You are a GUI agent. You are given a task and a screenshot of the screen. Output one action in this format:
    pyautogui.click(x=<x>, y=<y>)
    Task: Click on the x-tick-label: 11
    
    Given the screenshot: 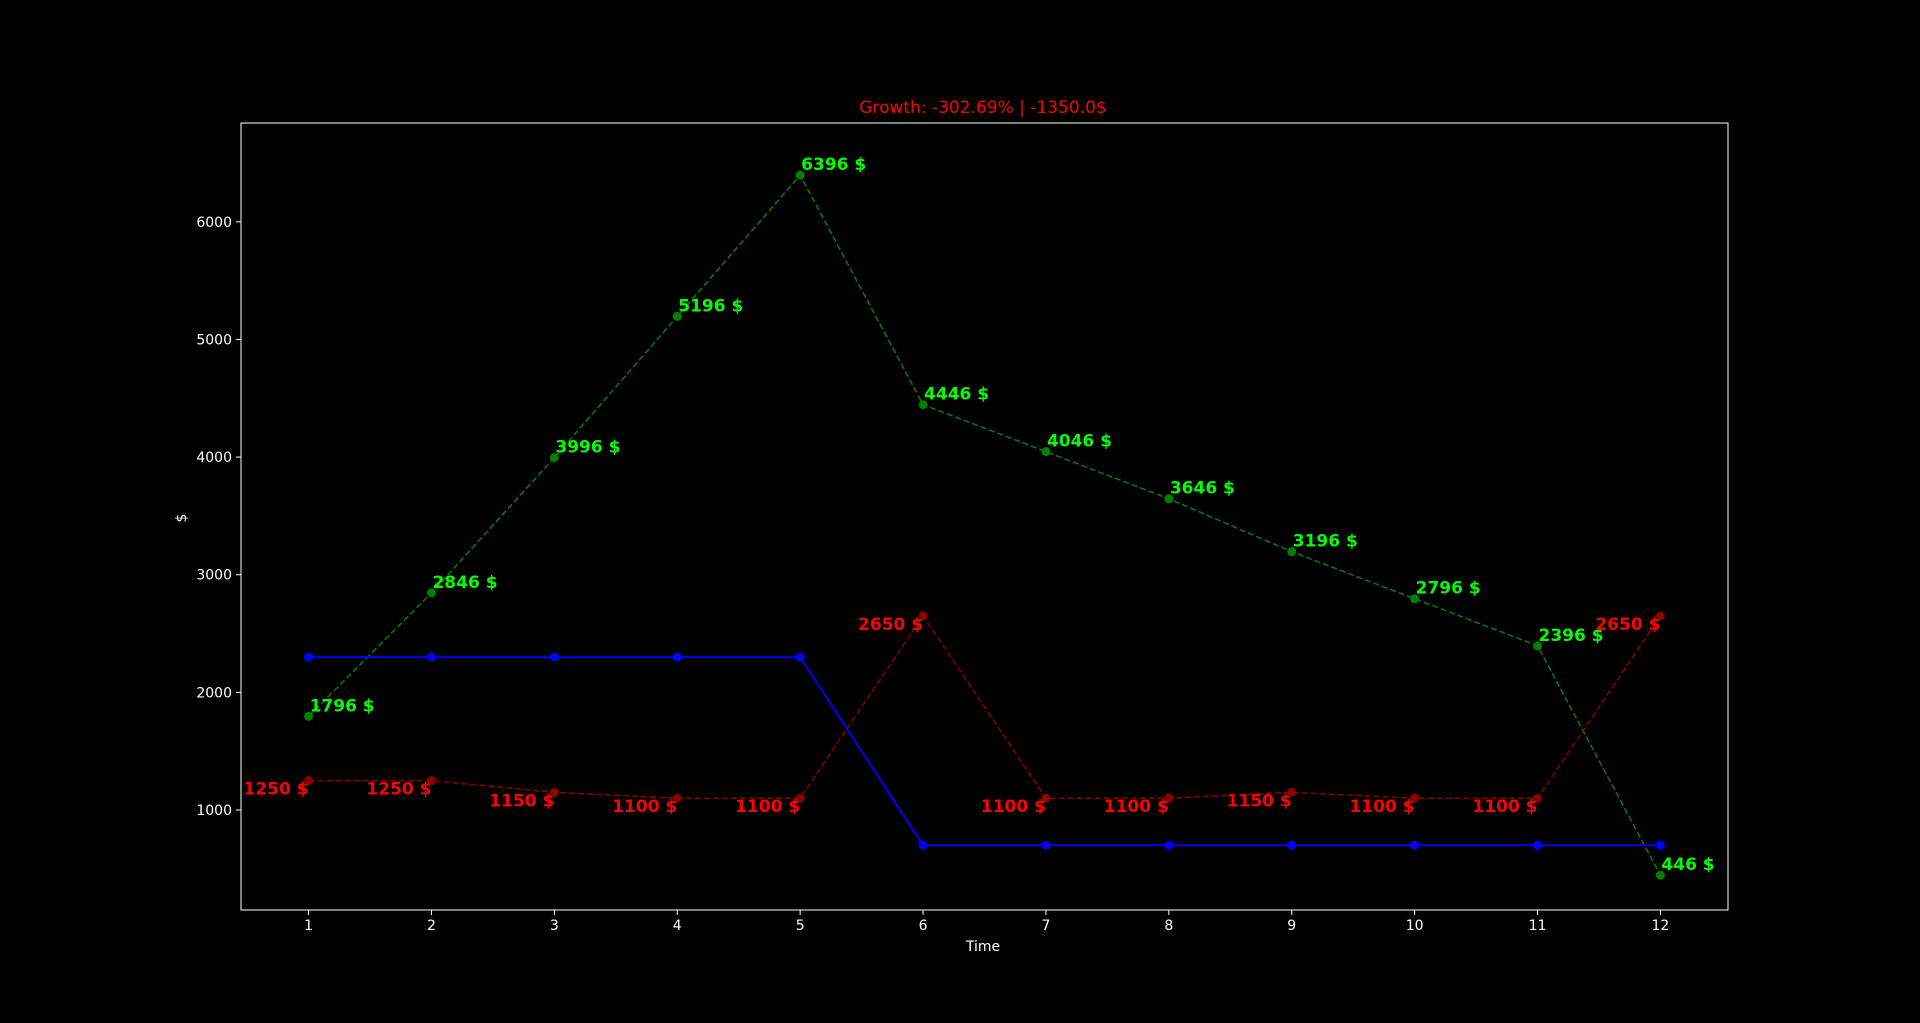 What is the action you would take?
    pyautogui.click(x=1538, y=926)
    